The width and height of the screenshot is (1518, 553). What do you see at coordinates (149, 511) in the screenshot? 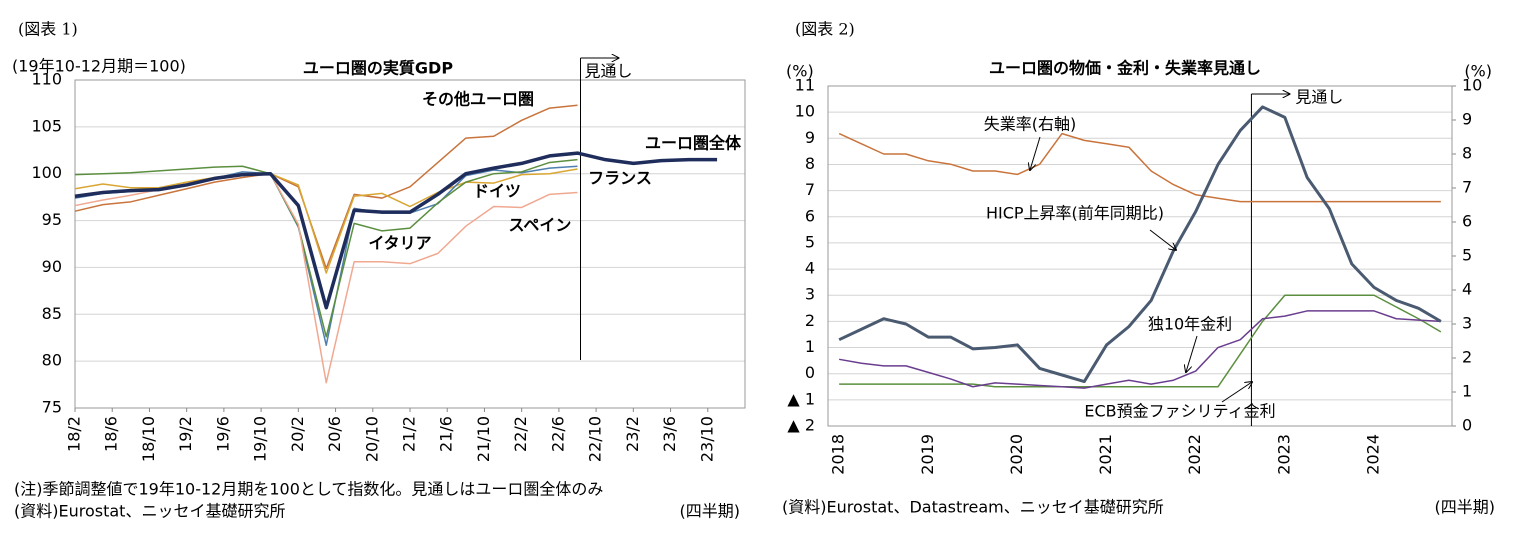
I see `source: (資料)Eurostat、ニッセイ基礎研究所` at bounding box center [149, 511].